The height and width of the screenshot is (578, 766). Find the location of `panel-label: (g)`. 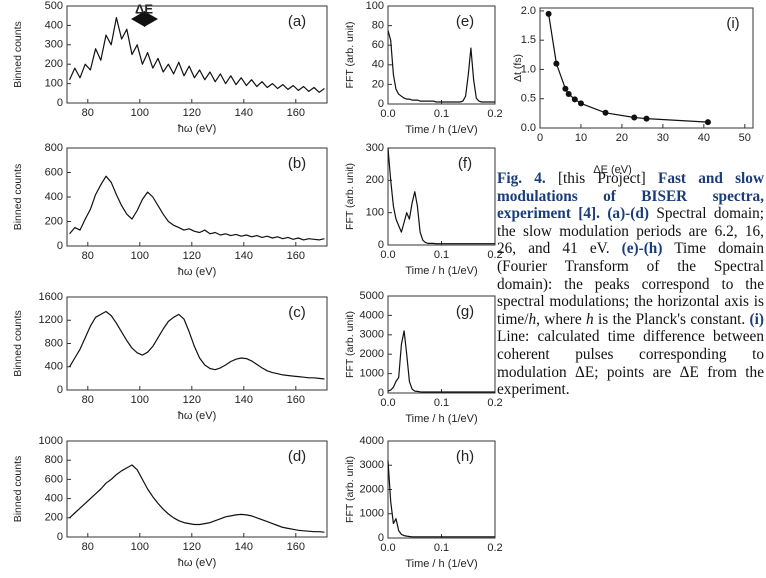

panel-label: (g) is located at coordinates (465, 311).